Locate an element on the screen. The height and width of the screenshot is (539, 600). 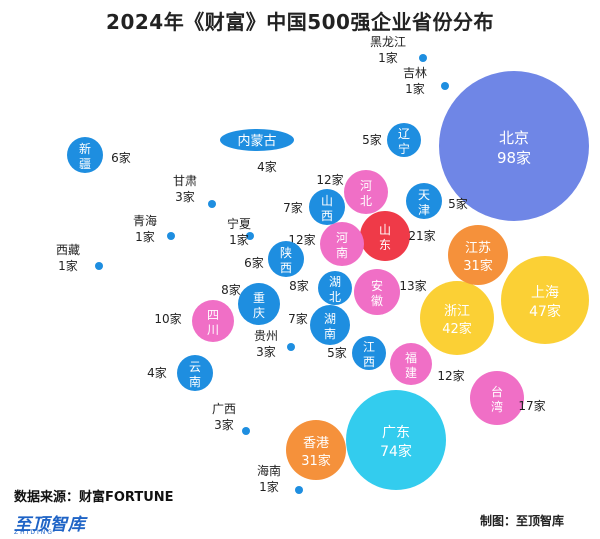
bubble-广西 is located at coordinates (246, 431).